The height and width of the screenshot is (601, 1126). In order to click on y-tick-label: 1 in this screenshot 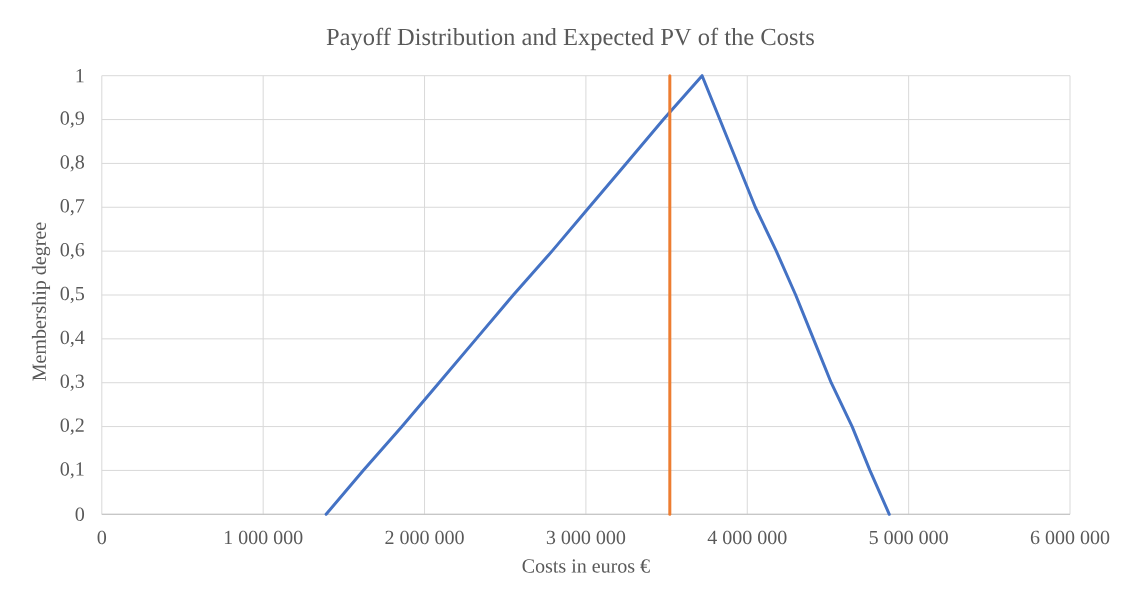, I will do `click(80, 76)`.